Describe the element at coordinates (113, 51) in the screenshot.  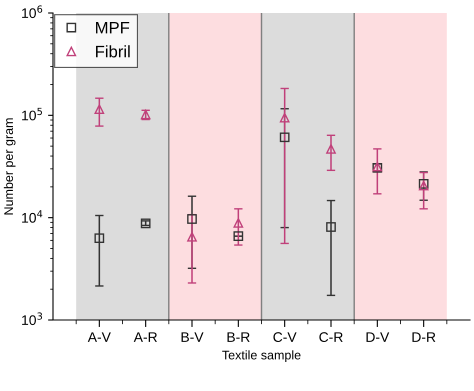
I see `legend-label: Fibril` at that location.